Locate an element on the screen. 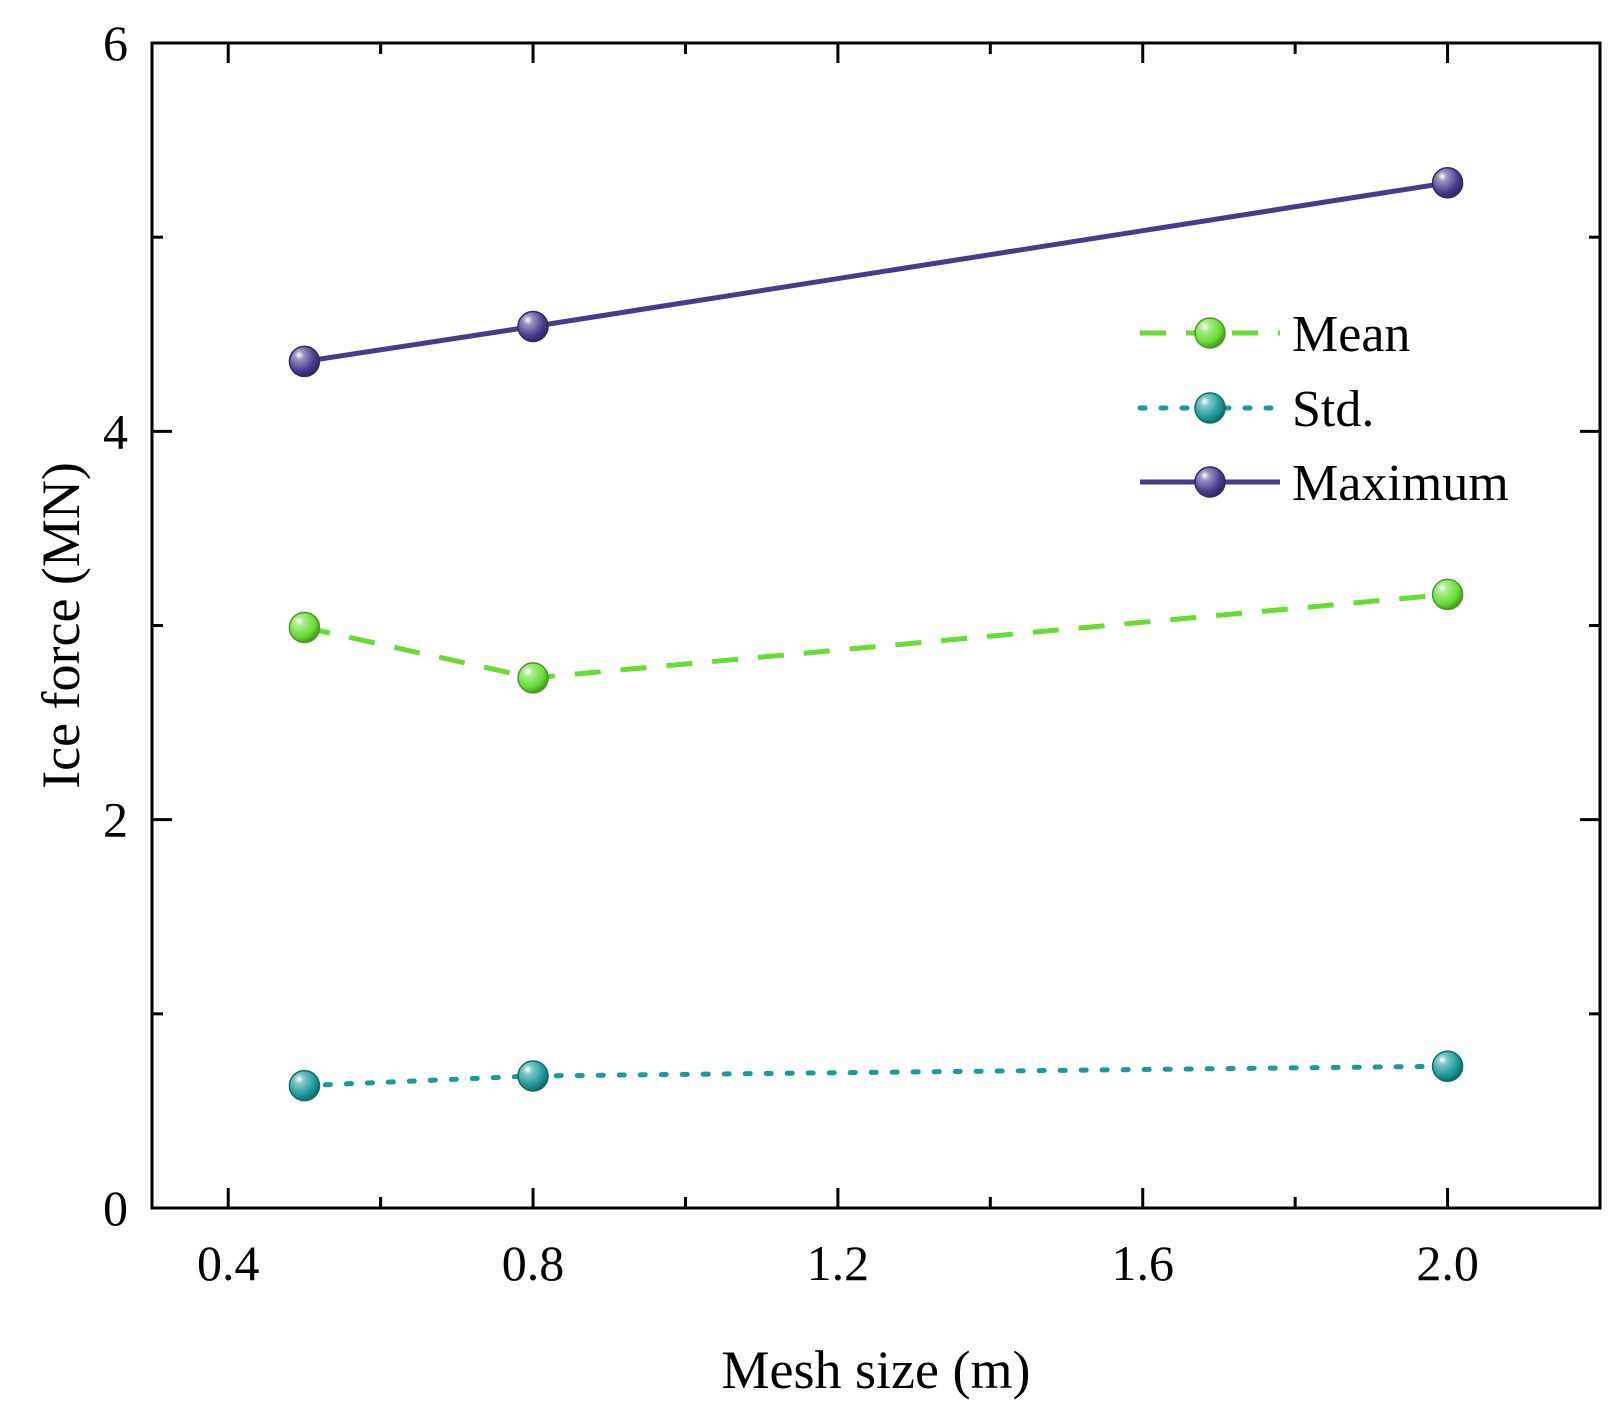 This screenshot has width=1622, height=1411. y-tick-label: 4 is located at coordinates (115, 431).